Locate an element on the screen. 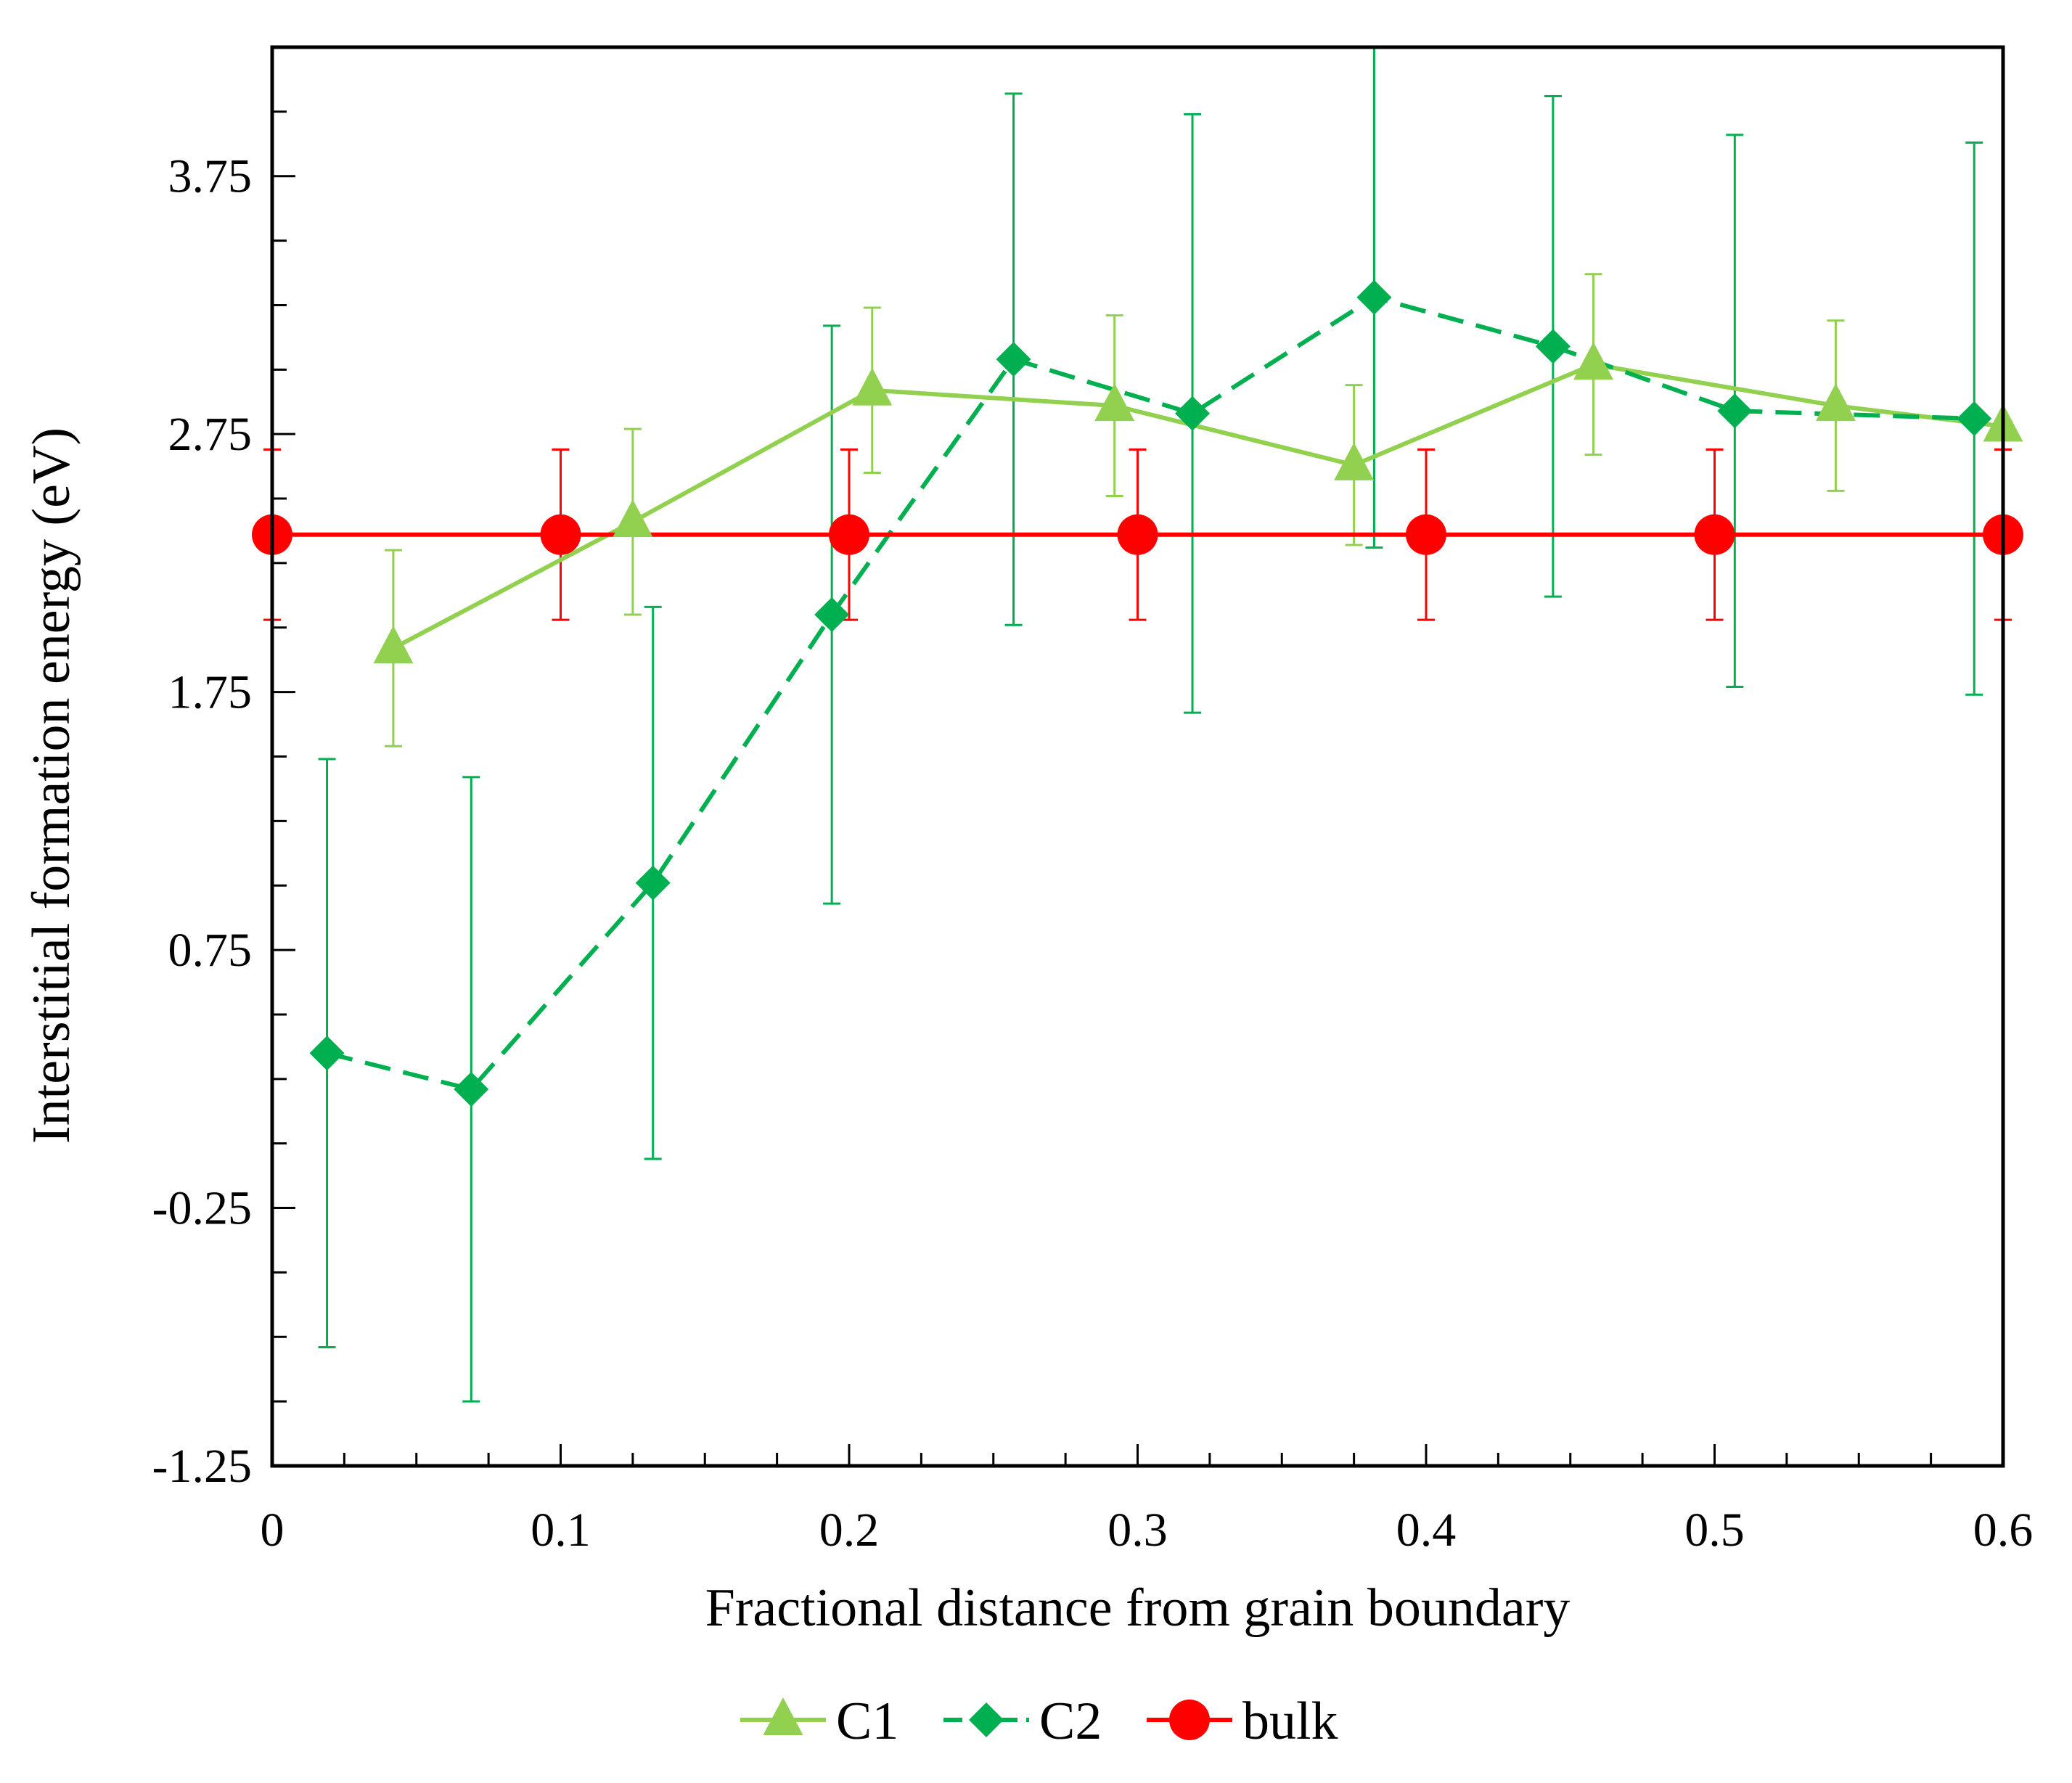 This screenshot has height=1783, width=2072. legend-bulk-marker is located at coordinates (1190, 1720).